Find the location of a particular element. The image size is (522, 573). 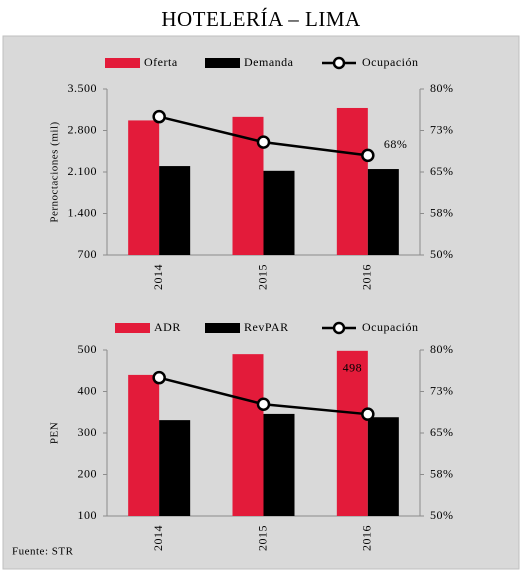

data-label: 498 is located at coordinates (353, 368).